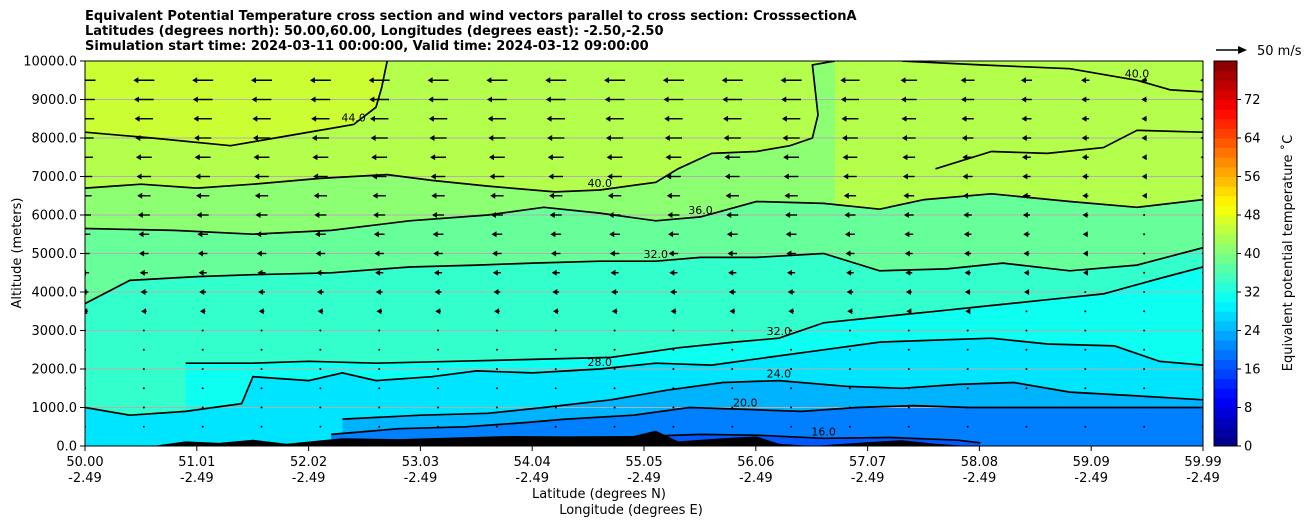 Image resolution: width=1308 pixels, height=526 pixels. Describe the element at coordinates (55, 293) in the screenshot. I see `y-tick-label: 4000.0` at that location.